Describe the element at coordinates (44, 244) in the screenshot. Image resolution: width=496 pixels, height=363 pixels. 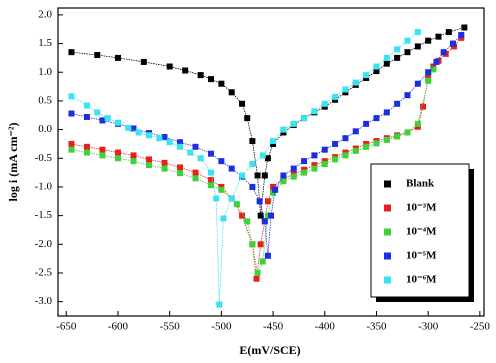
I see `y-tick-label: -2.0` at that location.